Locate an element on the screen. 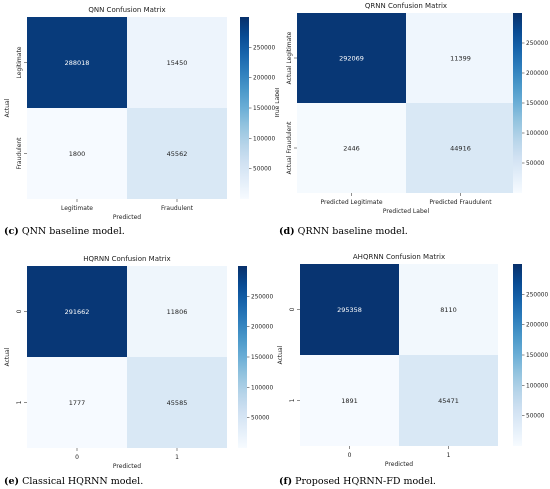 Image resolution: width=550 pixels, height=489 pixels. caption-text: Classical HQRNN model. is located at coordinates (83, 481).